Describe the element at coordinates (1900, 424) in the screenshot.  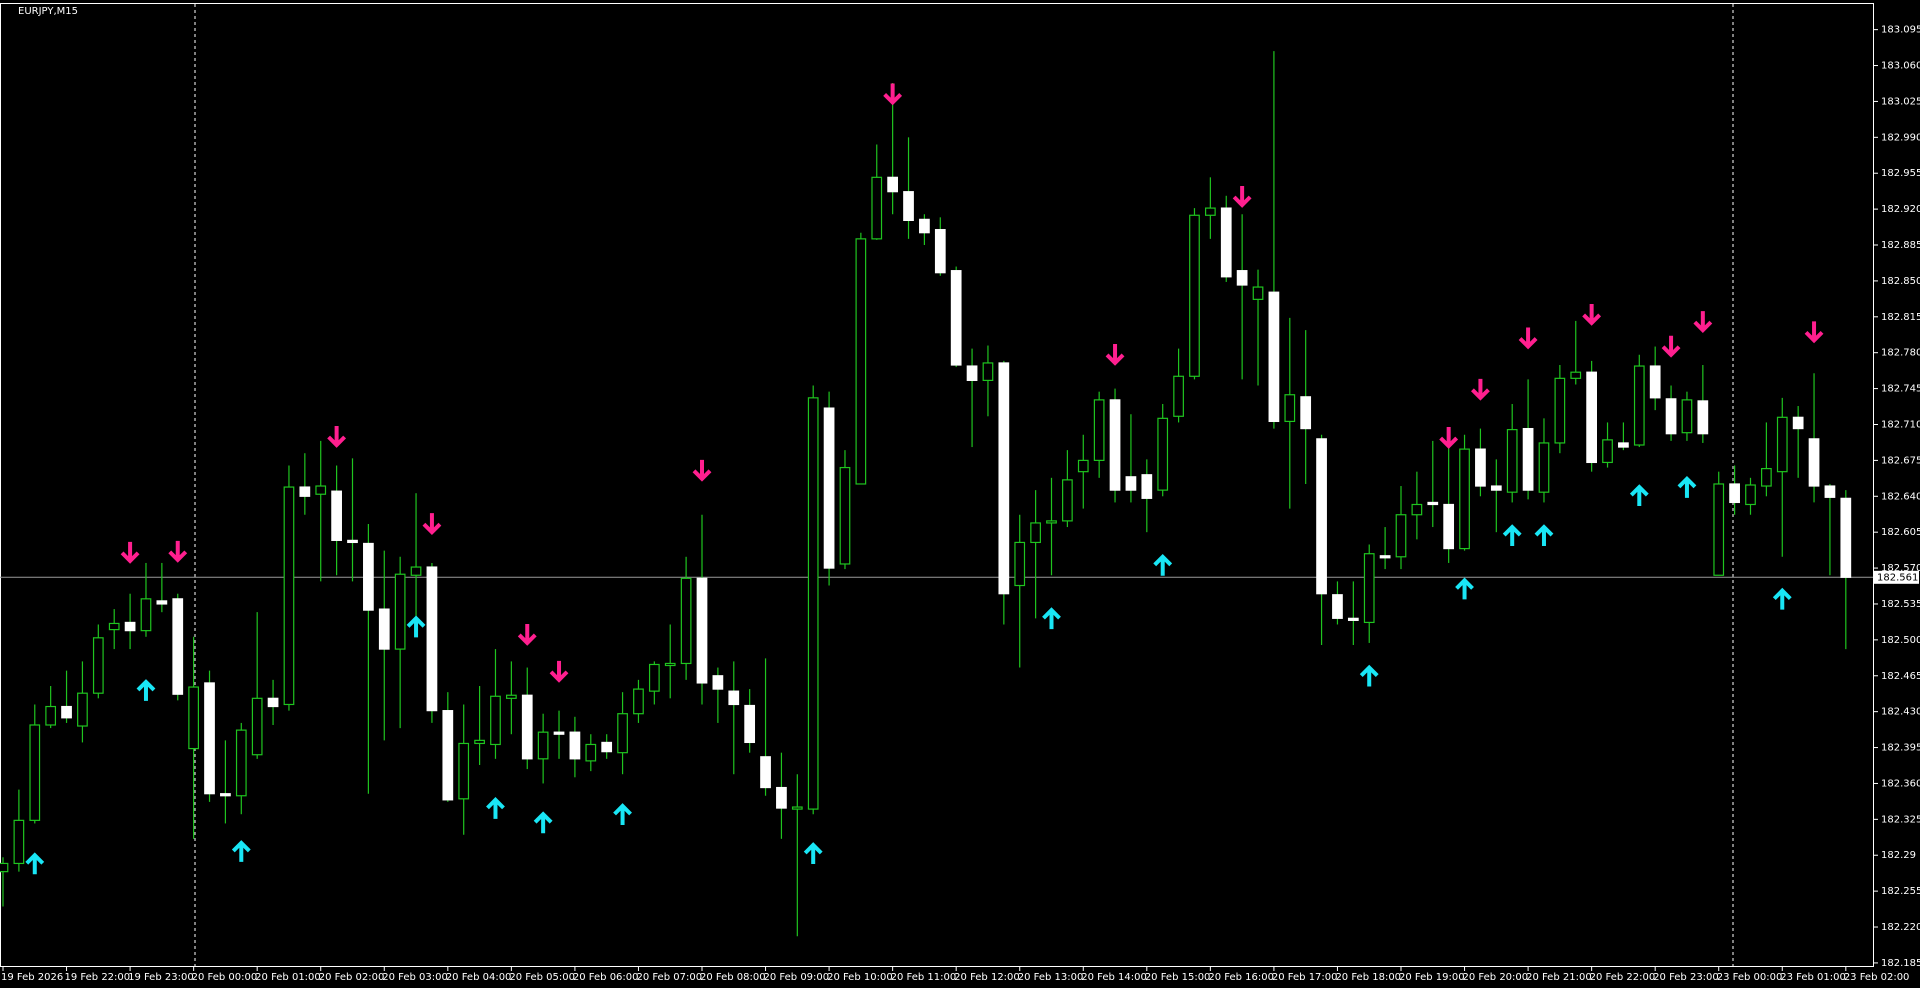
I see `y-tick-label: 182.710` at that location.